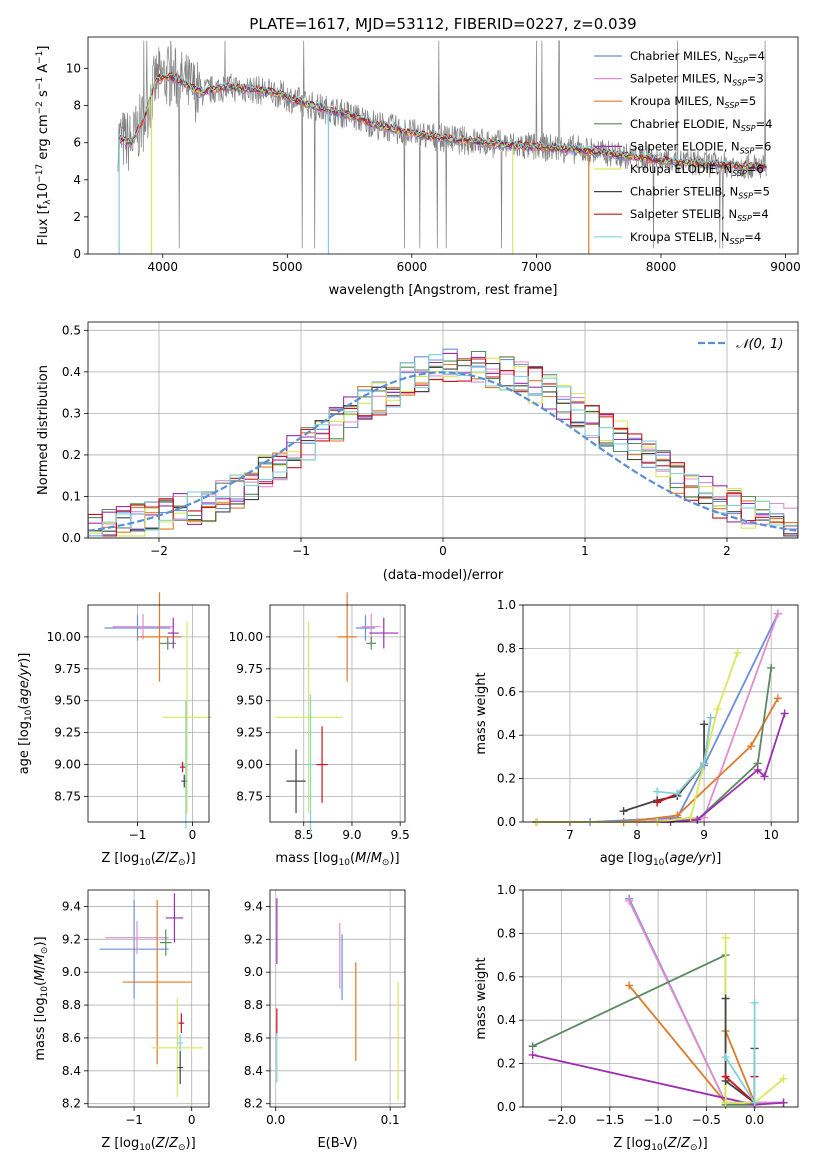 The image size is (819, 1170). What do you see at coordinates (337, 859) in the screenshot?
I see `age-vs-mass-xlabel: mass [log10(M/M⊙)]` at bounding box center [337, 859].